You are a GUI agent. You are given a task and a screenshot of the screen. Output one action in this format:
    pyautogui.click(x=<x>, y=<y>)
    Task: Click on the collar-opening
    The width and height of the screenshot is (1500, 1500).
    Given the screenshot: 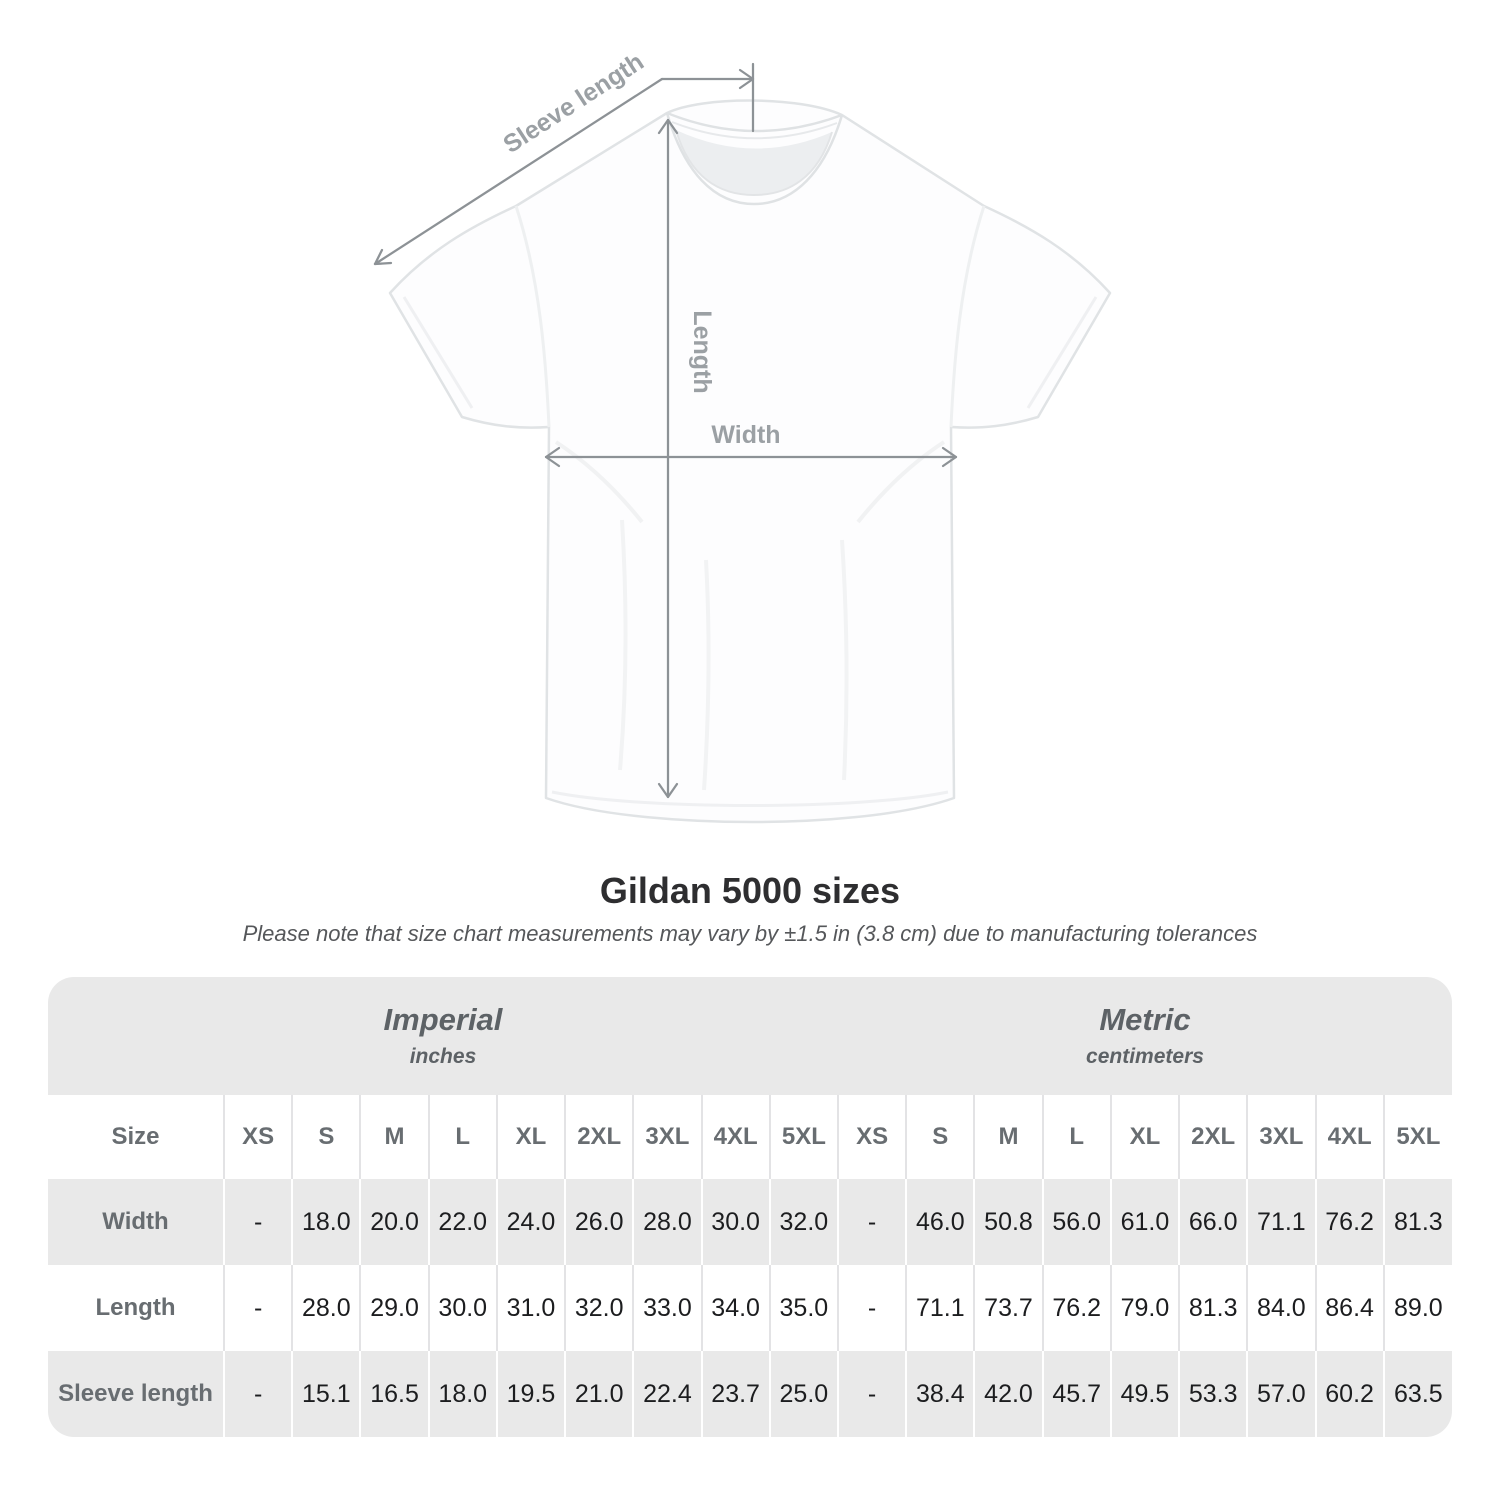 What is the action you would take?
    pyautogui.click(x=754, y=162)
    